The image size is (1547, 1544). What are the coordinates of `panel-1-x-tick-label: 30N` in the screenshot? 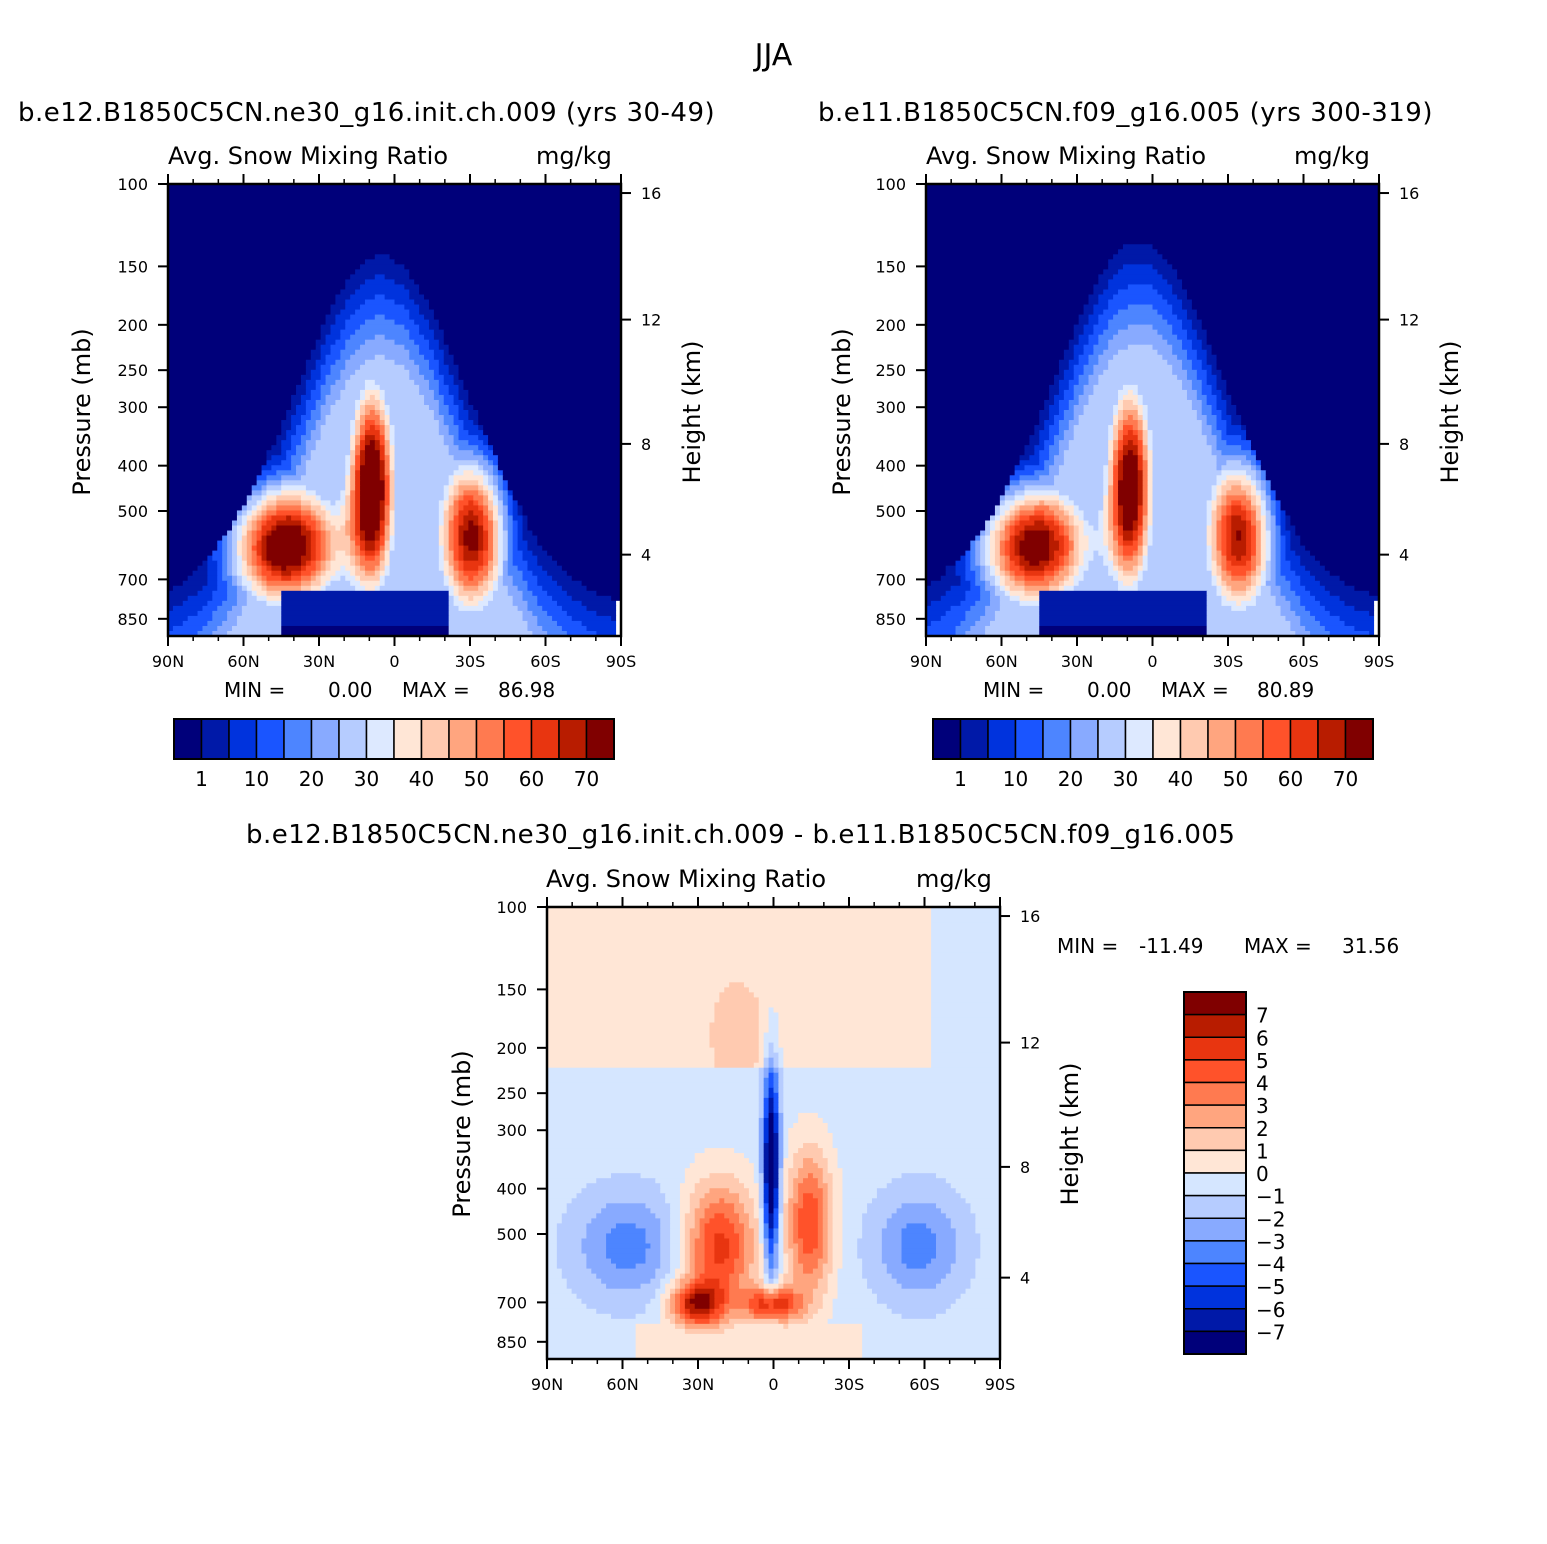 It's located at (319, 661).